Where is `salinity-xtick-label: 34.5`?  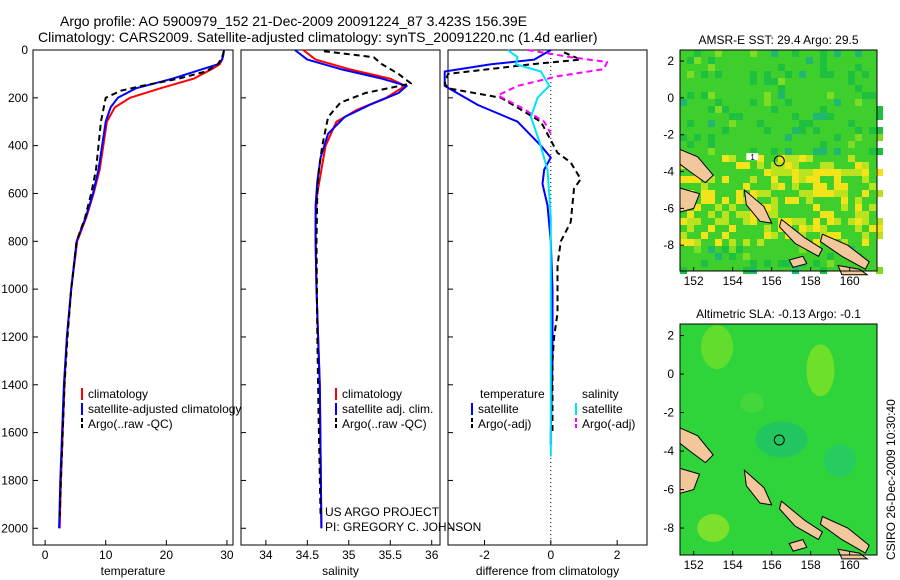 salinity-xtick-label: 34.5 is located at coordinates (308, 555).